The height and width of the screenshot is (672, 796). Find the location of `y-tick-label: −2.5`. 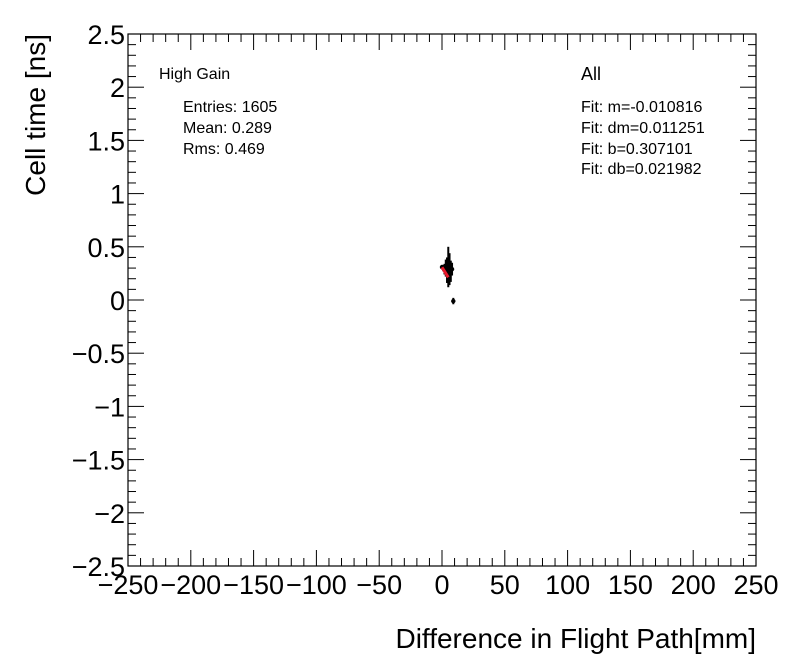

y-tick-label: −2.5 is located at coordinates (98, 567).